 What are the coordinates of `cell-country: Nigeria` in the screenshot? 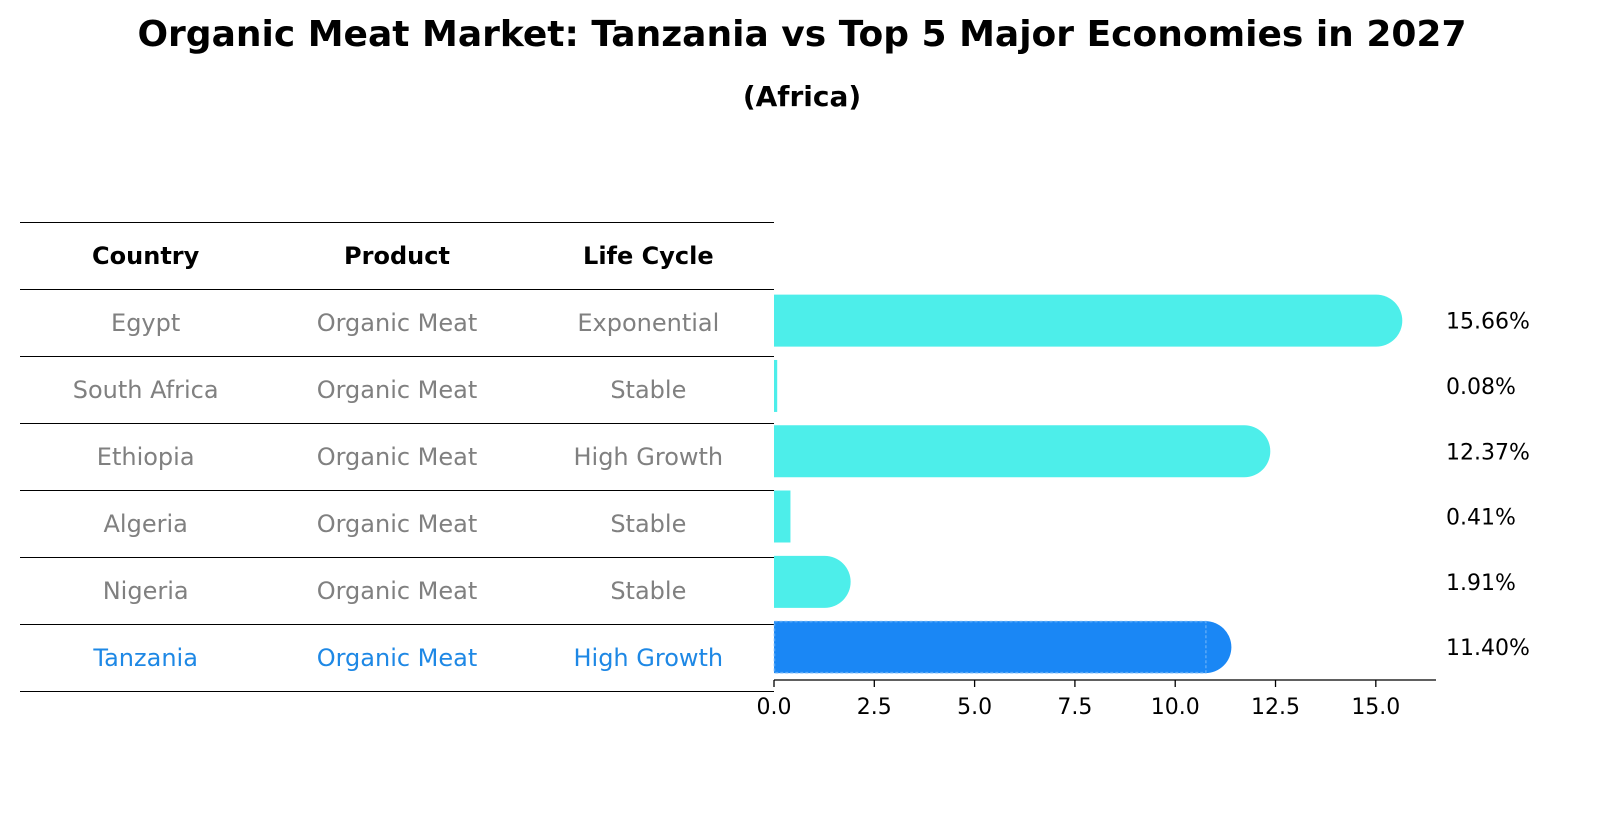 It's located at (146, 591).